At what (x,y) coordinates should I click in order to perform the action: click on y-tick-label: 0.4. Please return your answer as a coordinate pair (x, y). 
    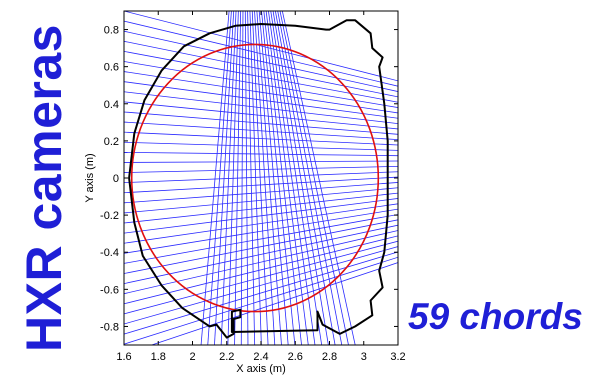
    Looking at the image, I should click on (111, 105).